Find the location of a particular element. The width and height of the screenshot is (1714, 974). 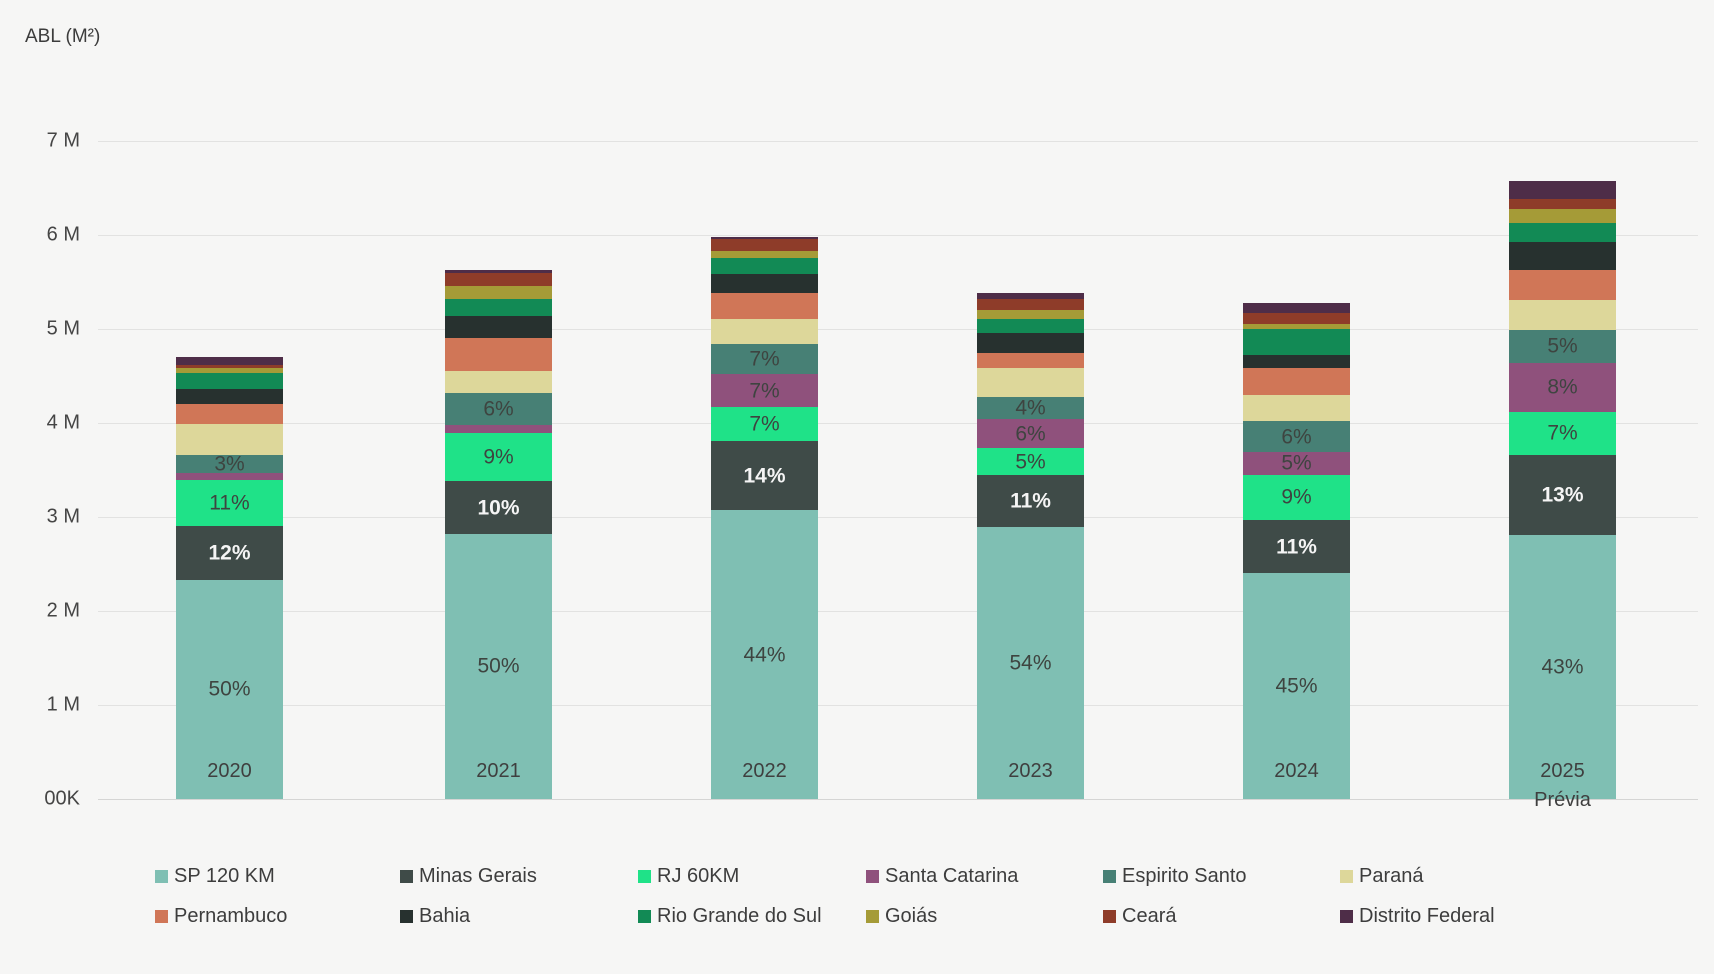

segment-percent-label: 10% is located at coordinates (498, 508).